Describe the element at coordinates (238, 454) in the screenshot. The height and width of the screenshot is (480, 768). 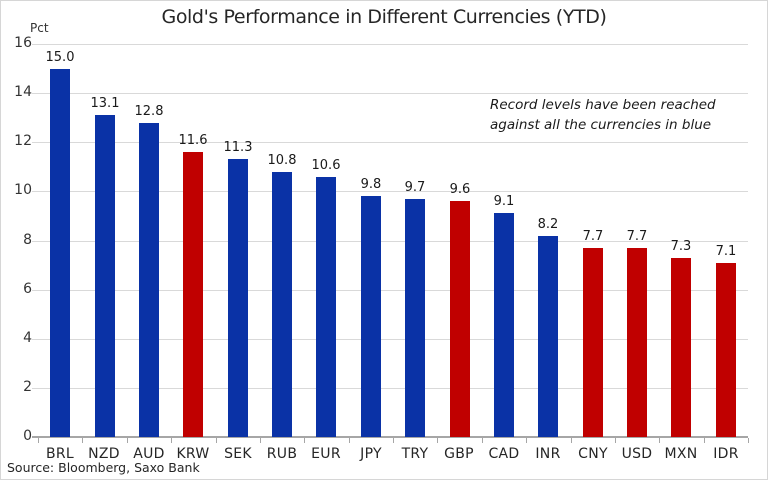
I see `x-axis-label-SEK: SEK` at that location.